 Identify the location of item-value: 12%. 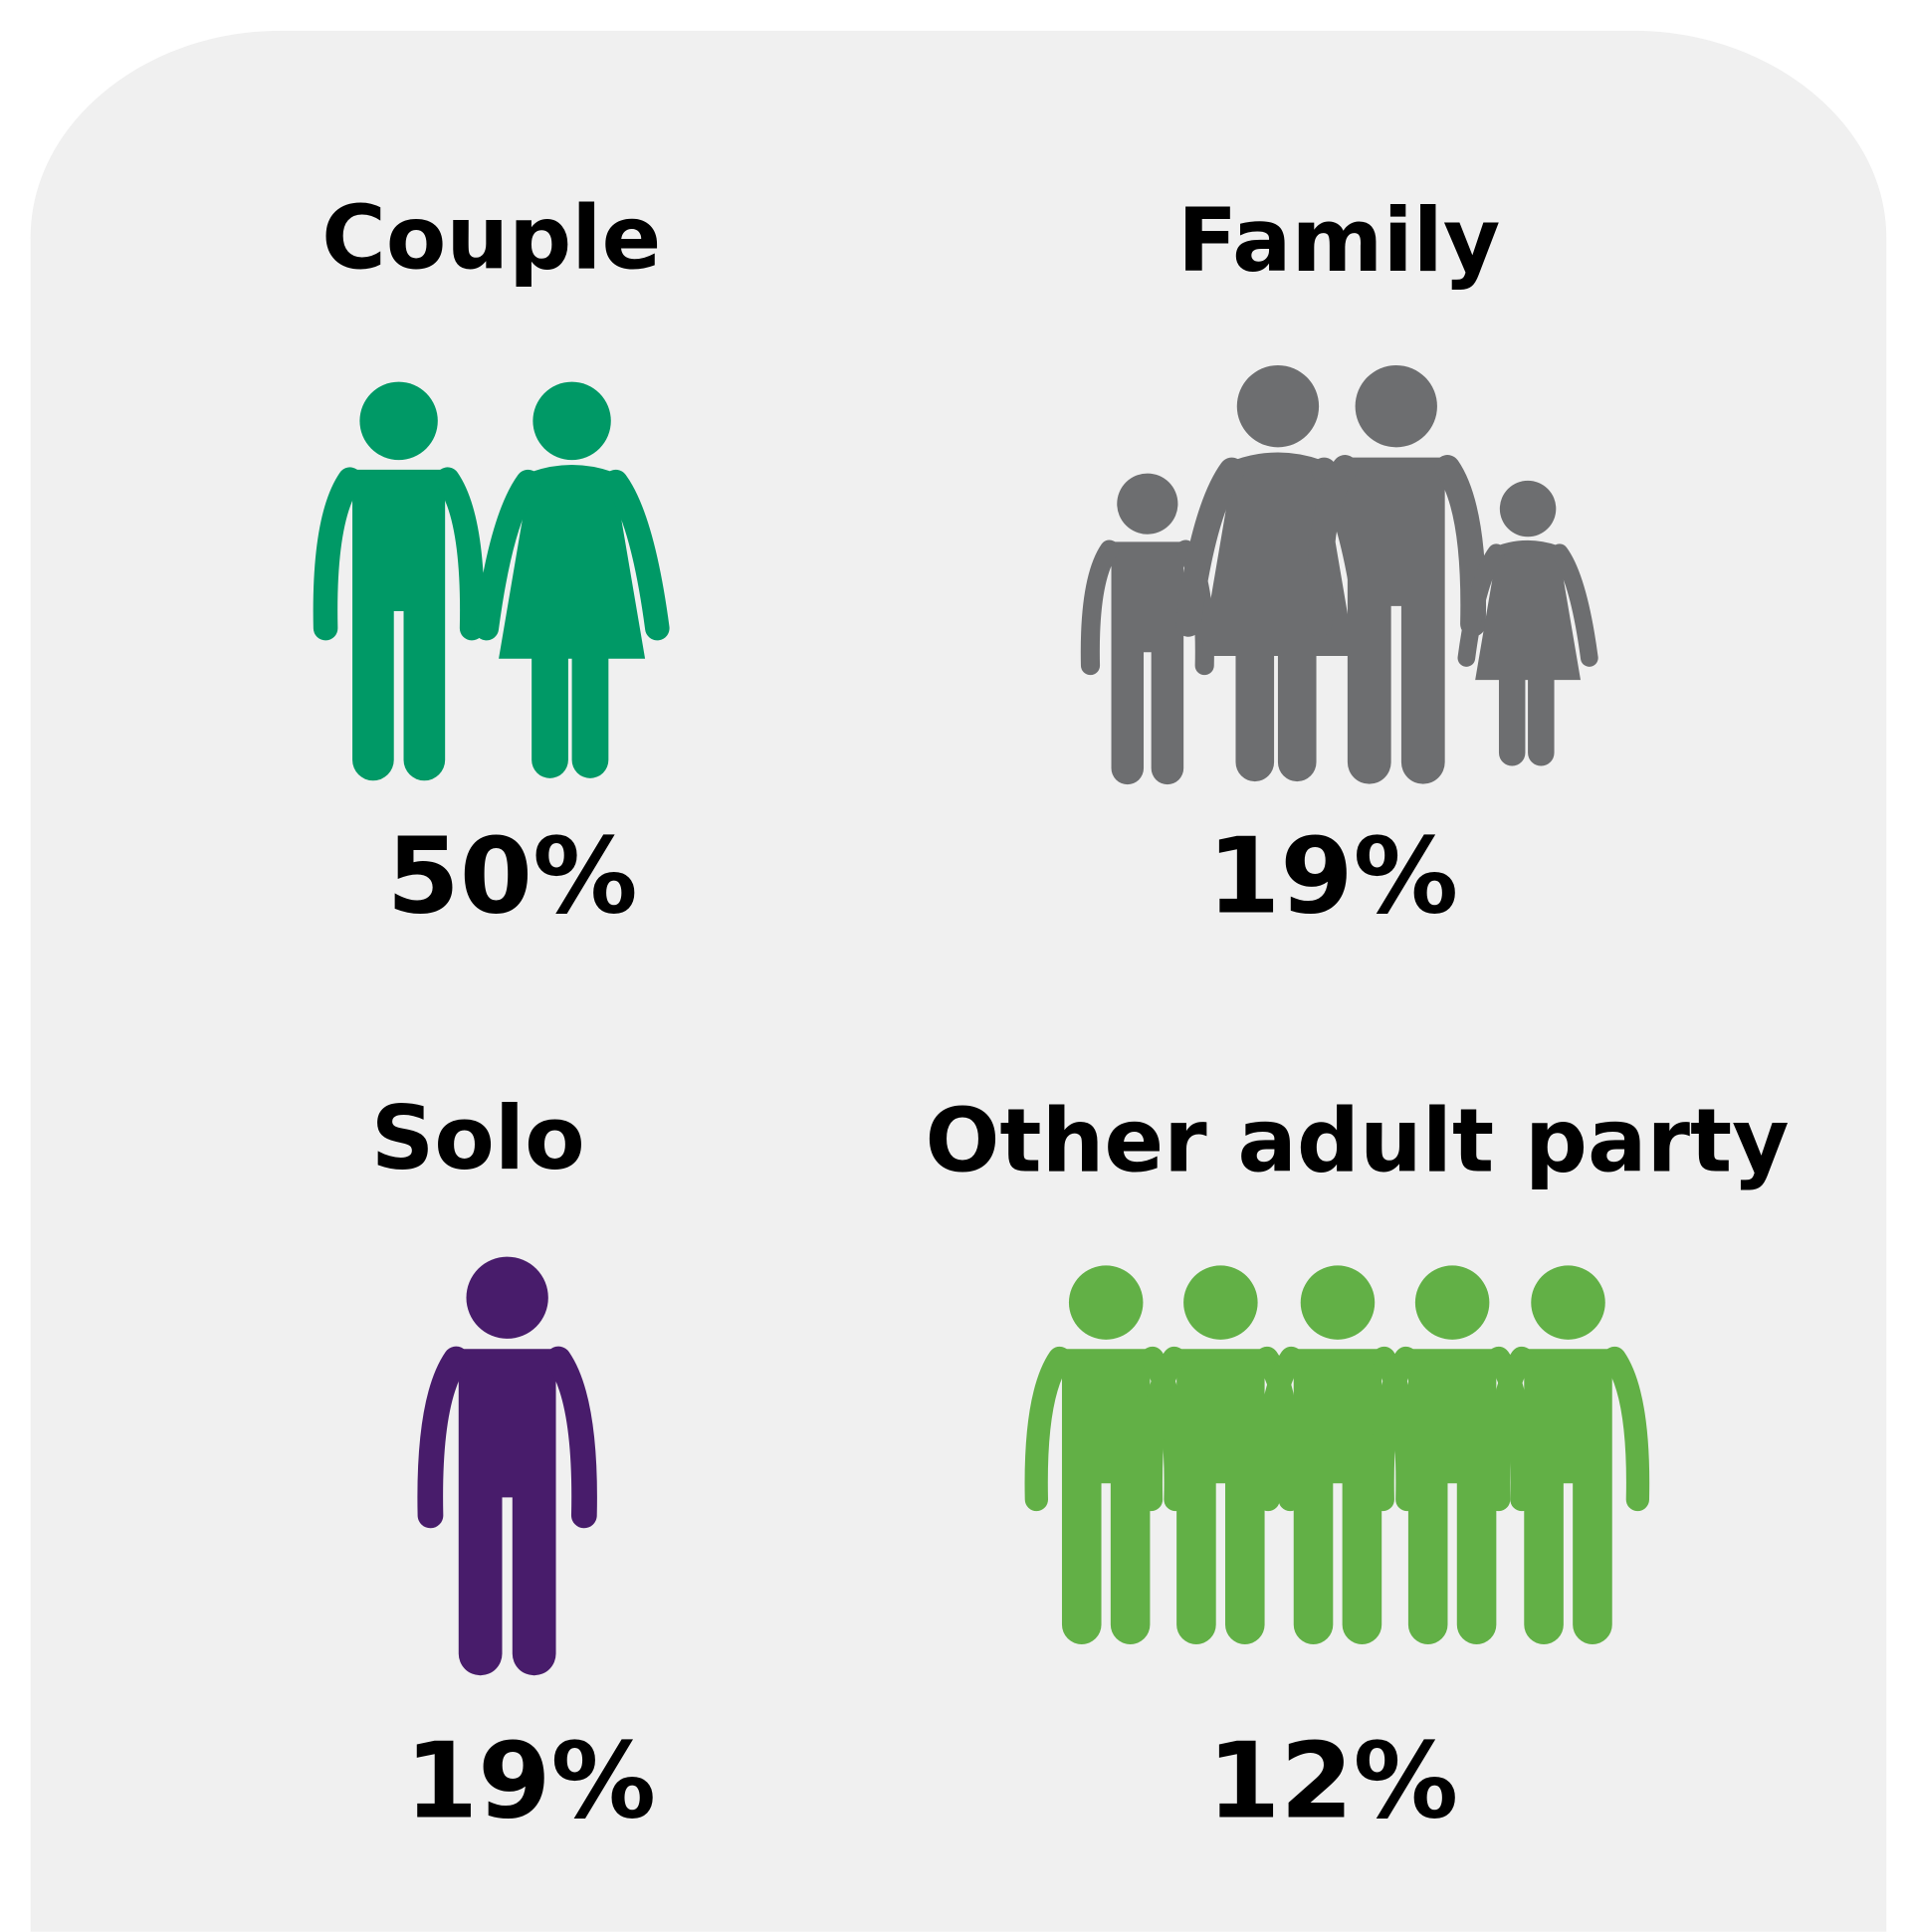
(1332, 1781).